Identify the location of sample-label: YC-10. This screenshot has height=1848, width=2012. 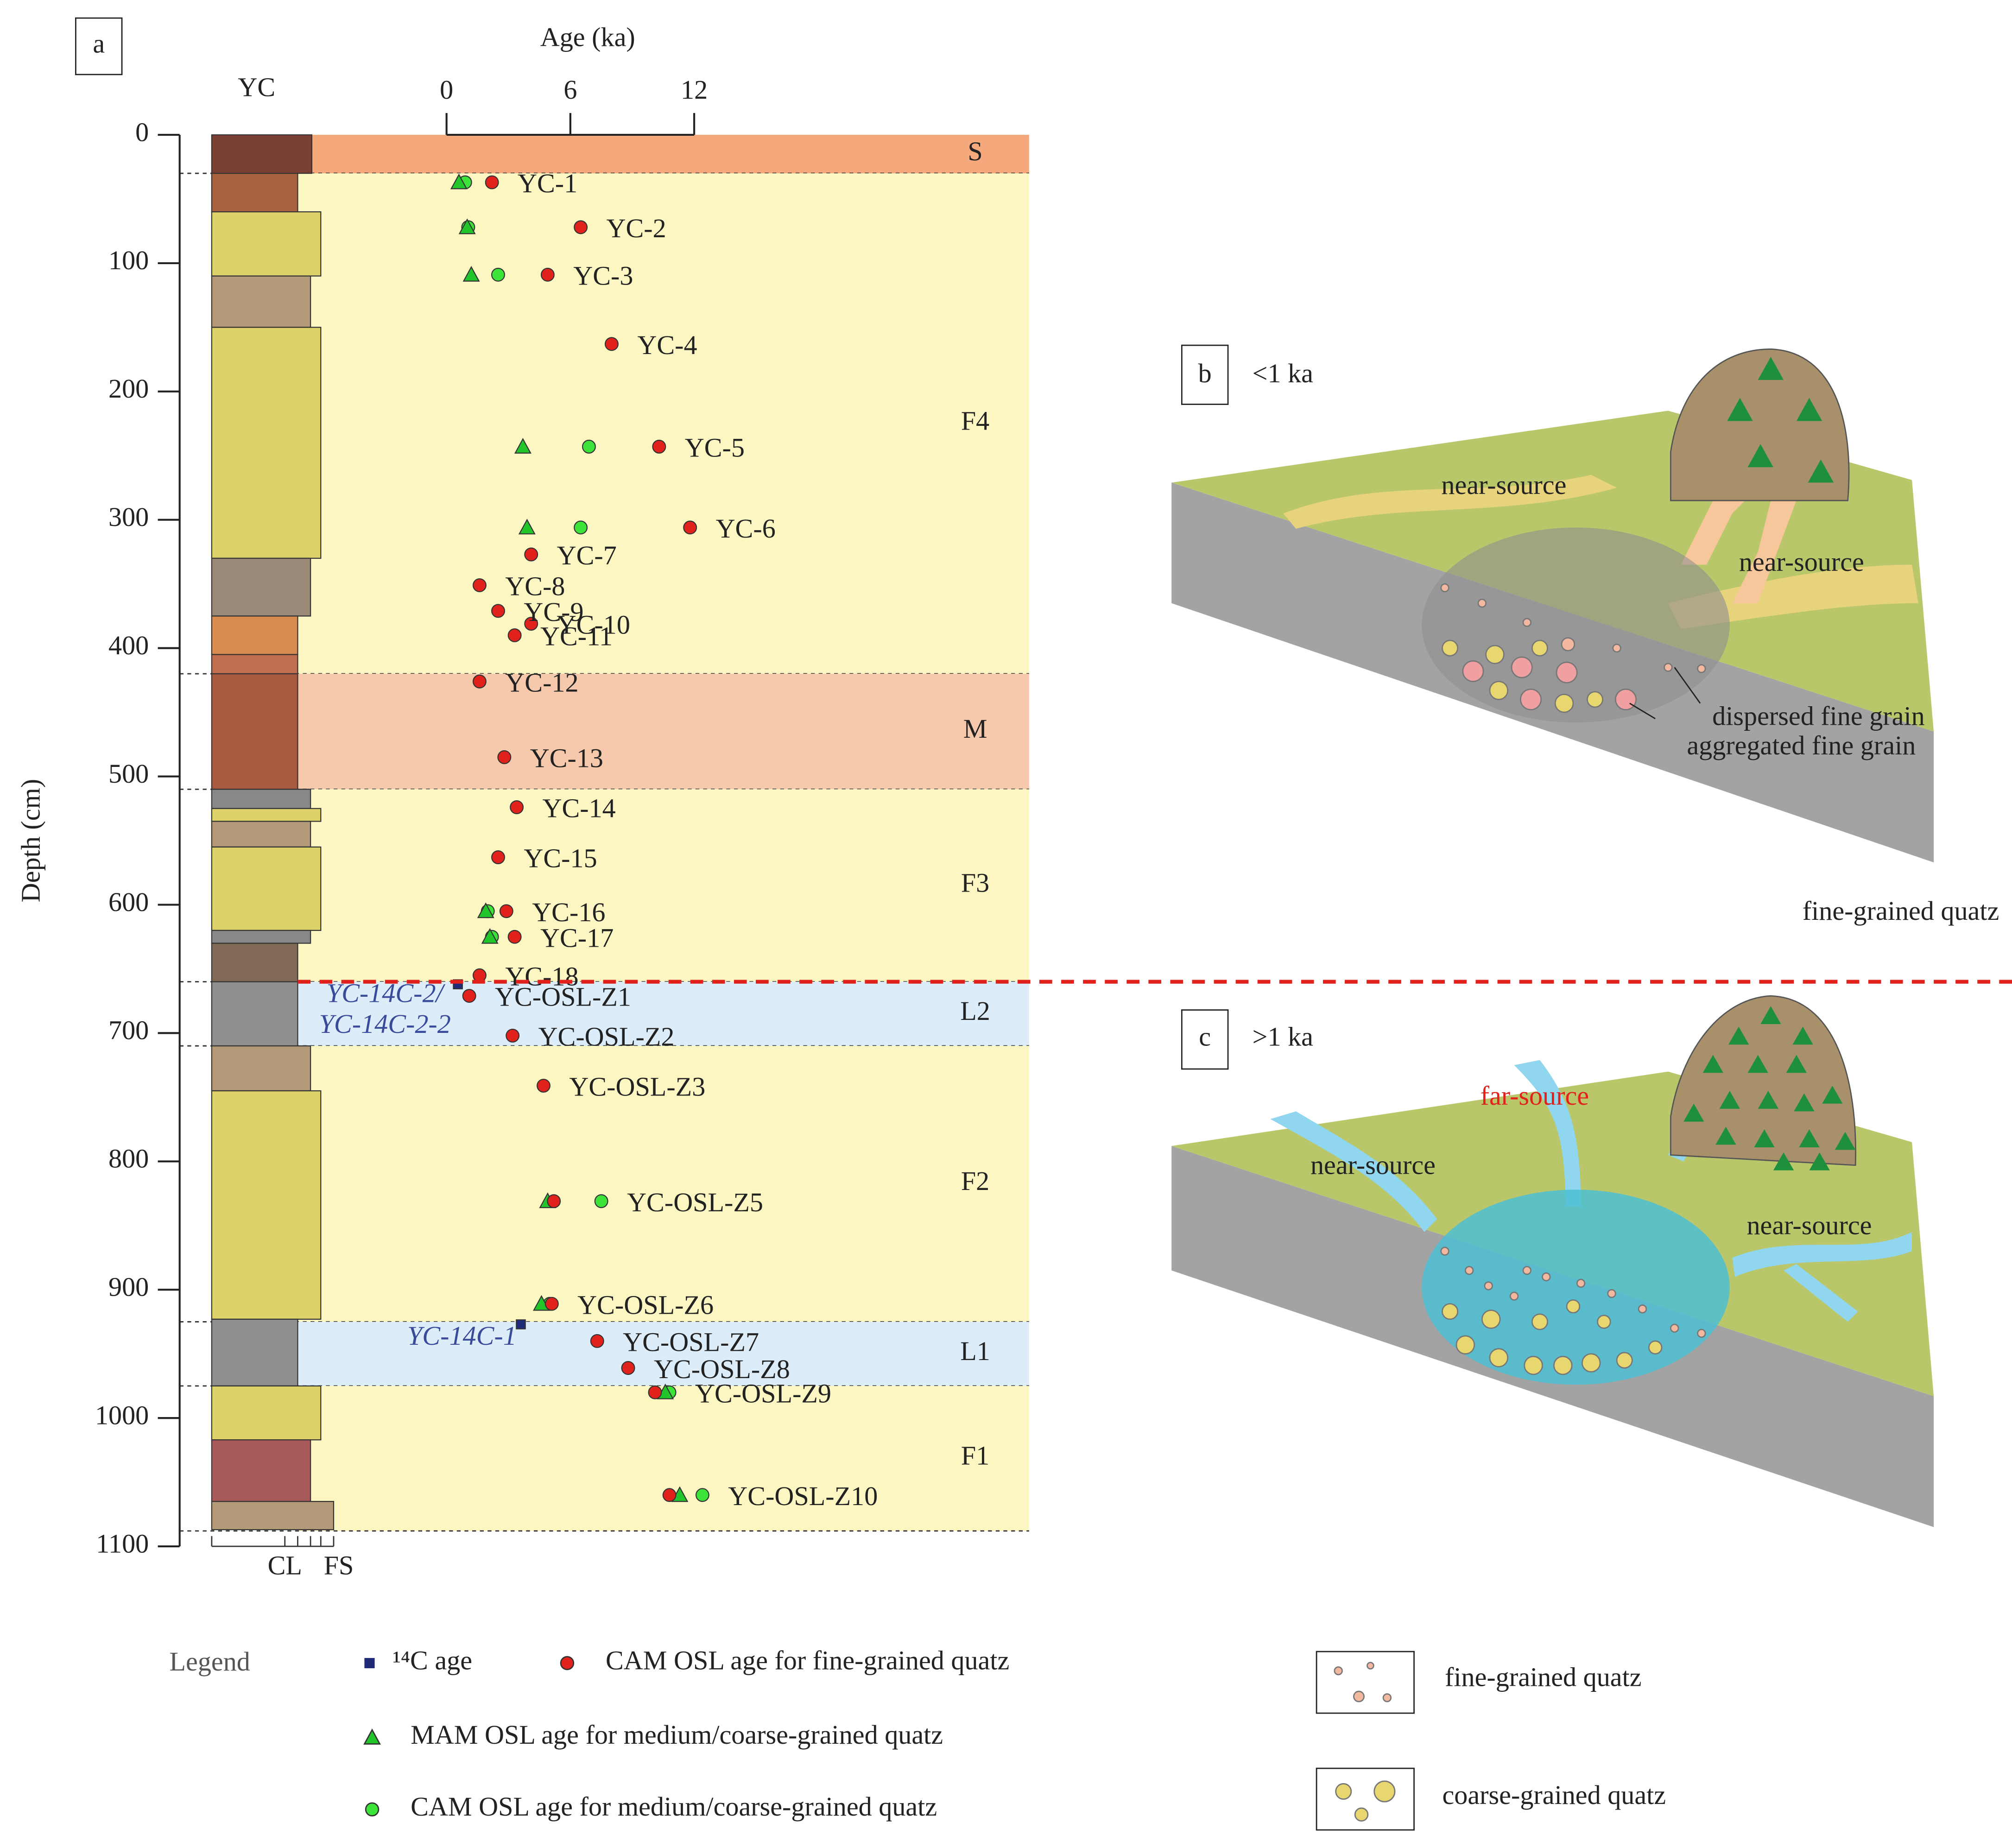
(594, 625).